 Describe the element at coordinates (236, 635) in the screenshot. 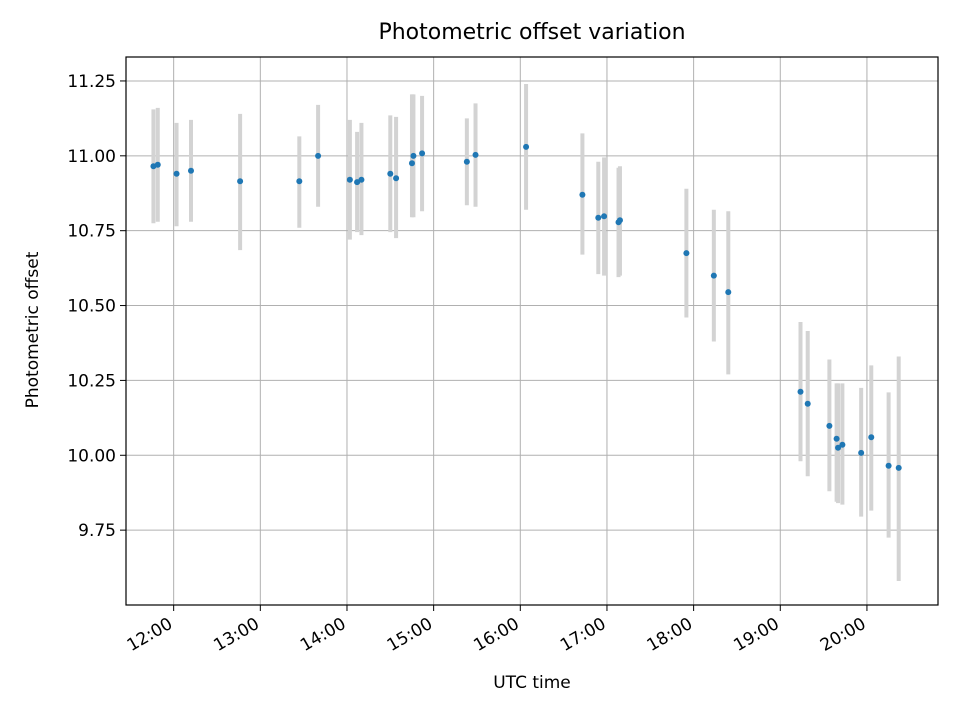

I see `x-tick-label: 13:00` at that location.